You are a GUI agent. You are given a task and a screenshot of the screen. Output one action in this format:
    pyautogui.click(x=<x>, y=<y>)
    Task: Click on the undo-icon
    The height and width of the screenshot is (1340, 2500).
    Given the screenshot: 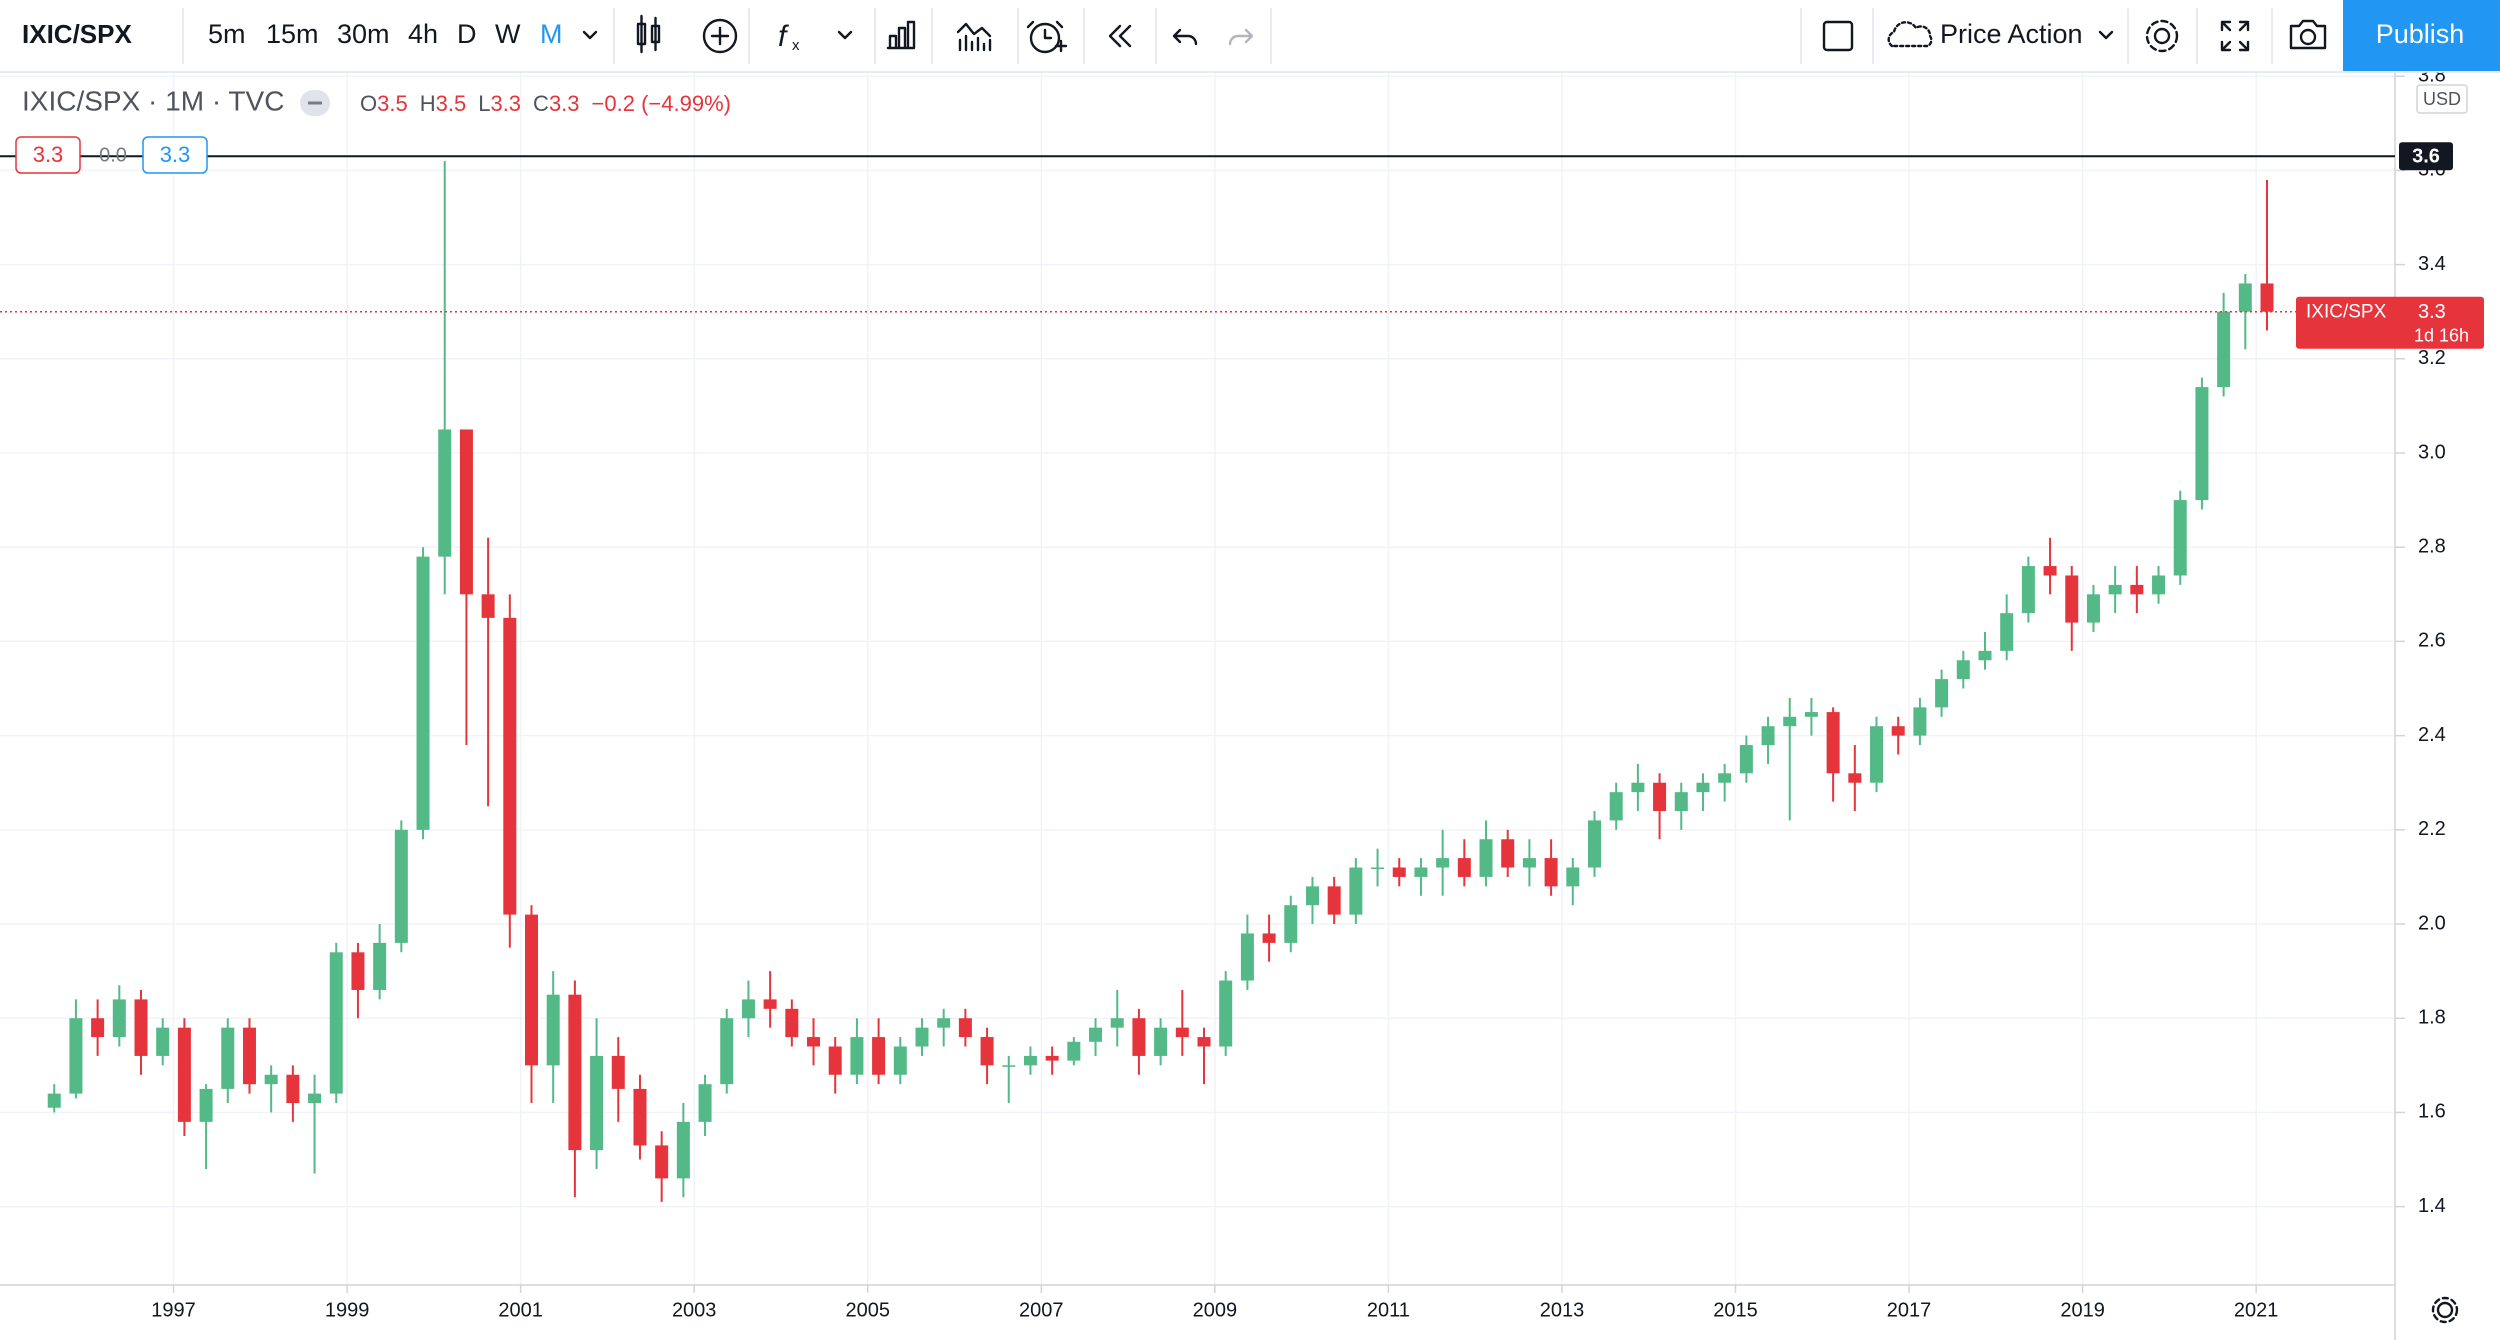 What is the action you would take?
    pyautogui.click(x=1185, y=37)
    